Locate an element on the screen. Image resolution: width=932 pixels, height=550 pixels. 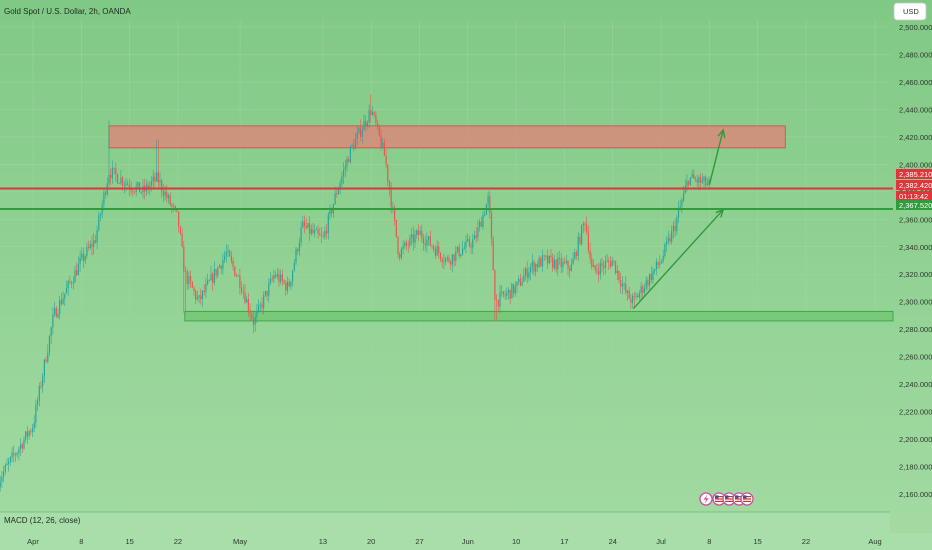
trend-arrows is located at coordinates (679, 219).